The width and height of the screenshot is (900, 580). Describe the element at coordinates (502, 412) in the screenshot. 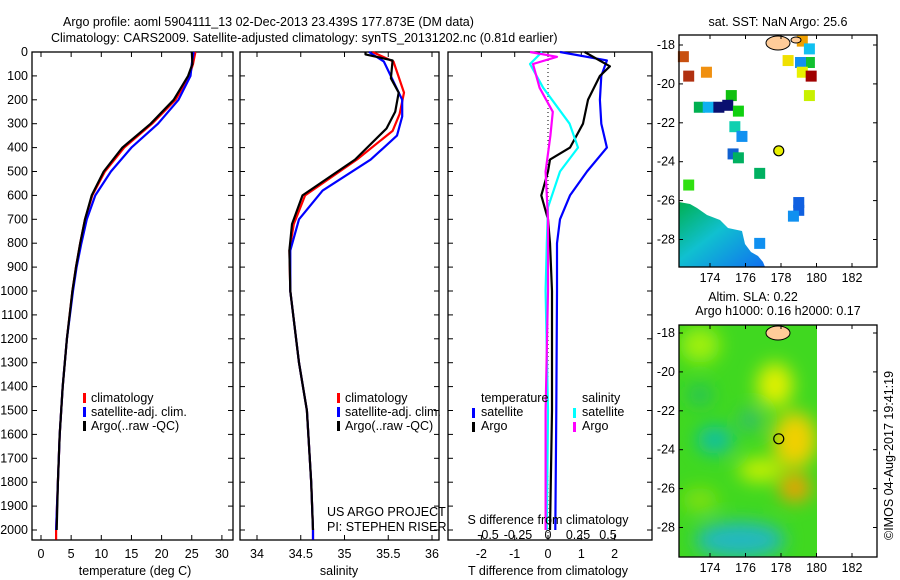

I see `legend-t-satellite: satellite` at that location.